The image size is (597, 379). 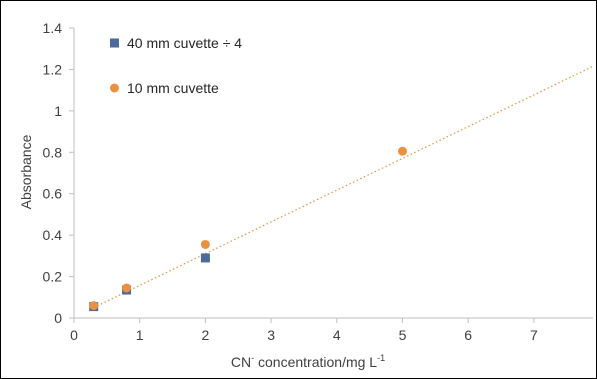 I want to click on x-axis-label-part: concentration/mg L, so click(x=315, y=362).